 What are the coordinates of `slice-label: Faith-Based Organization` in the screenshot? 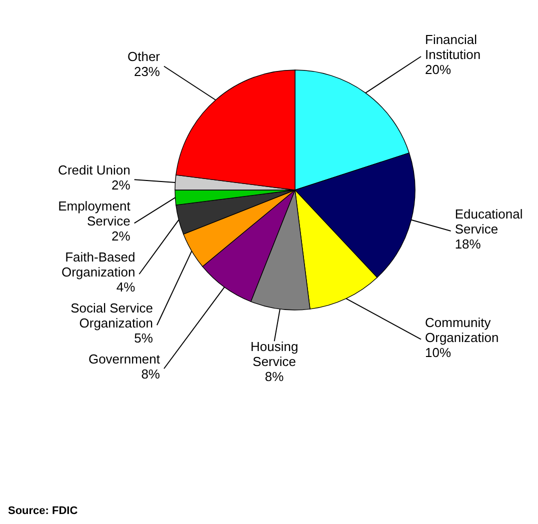 It's located at (98, 265).